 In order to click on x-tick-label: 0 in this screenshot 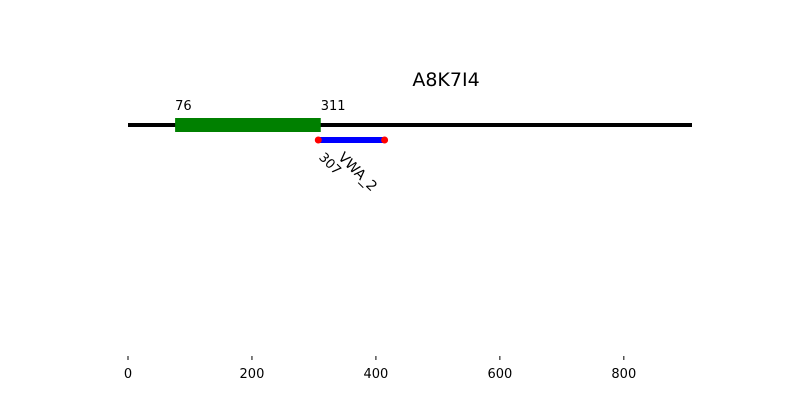, I will do `click(128, 374)`.